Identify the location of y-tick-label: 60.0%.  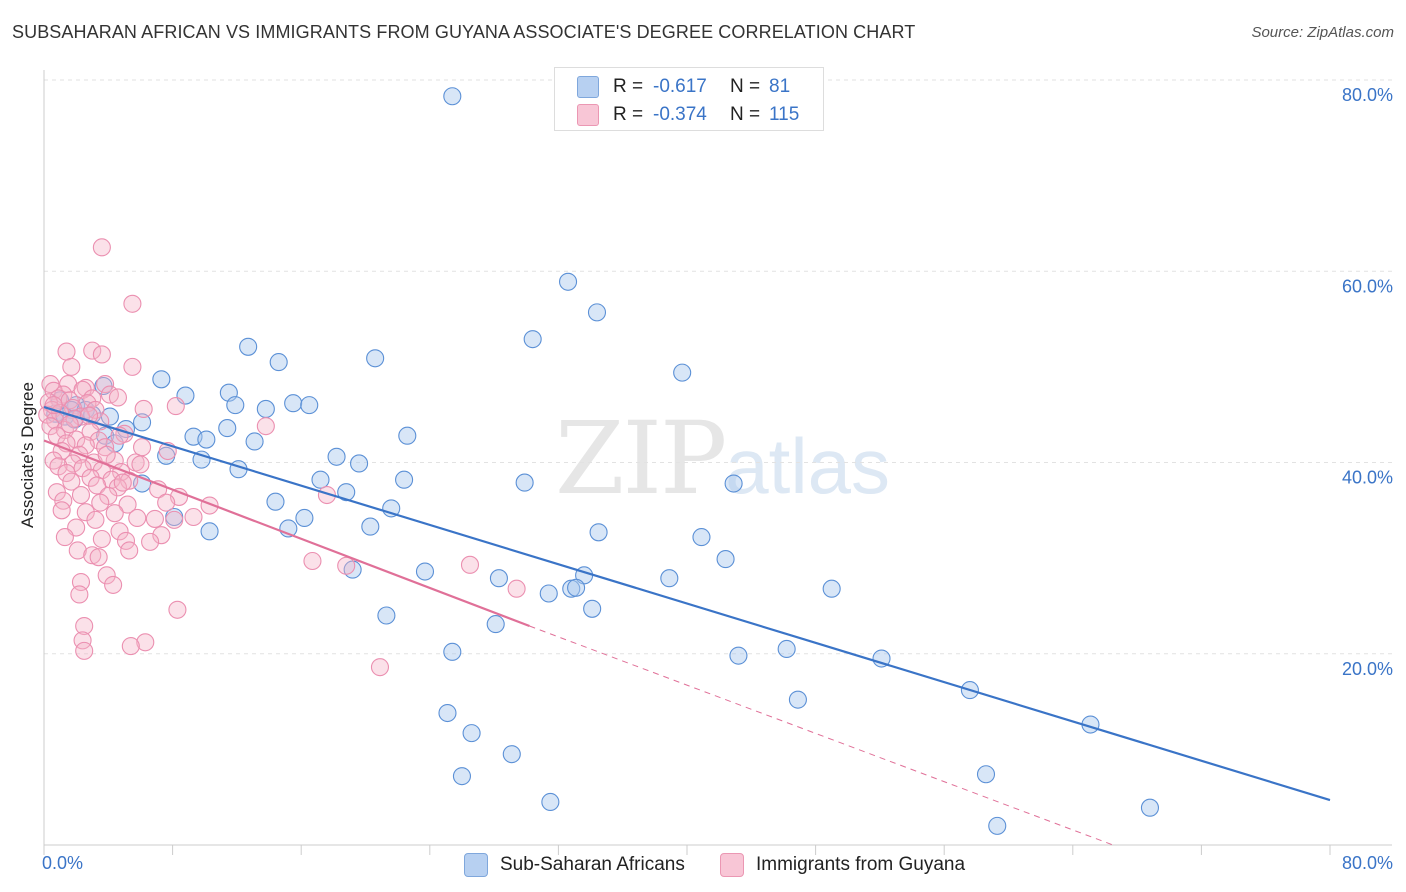
(1367, 286).